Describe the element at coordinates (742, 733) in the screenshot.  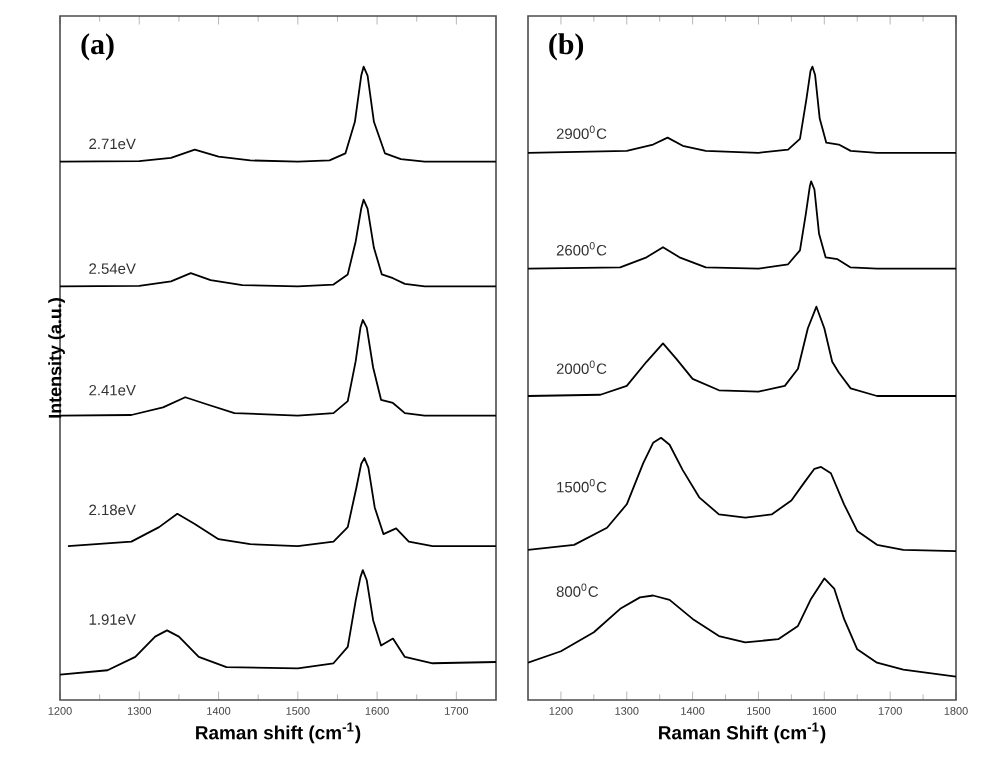
I see `x-axis-title: Raman Shift (cm$^{-1}$)` at that location.